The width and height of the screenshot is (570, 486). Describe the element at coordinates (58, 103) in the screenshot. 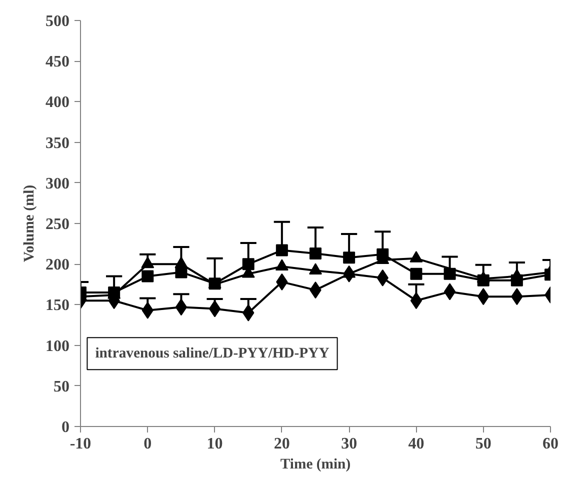

I see `y-tick-label: 400` at that location.